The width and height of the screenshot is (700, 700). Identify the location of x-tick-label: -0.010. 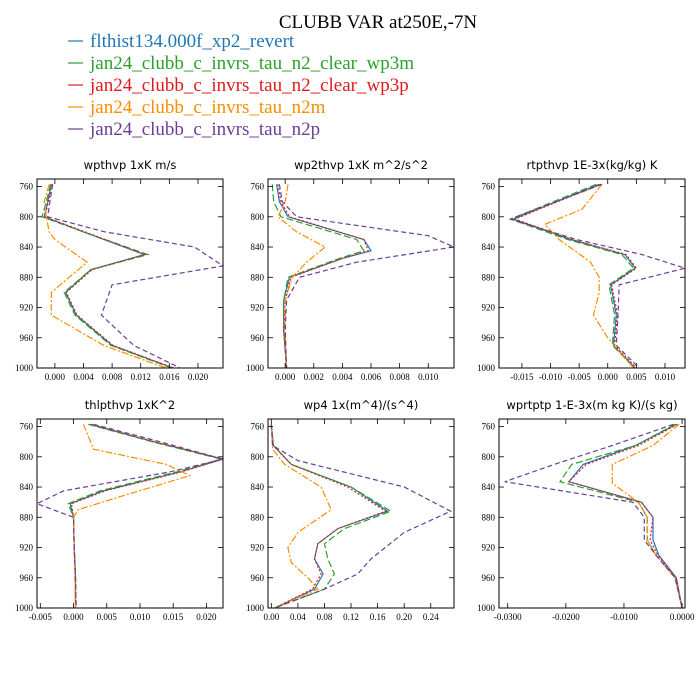
(551, 377).